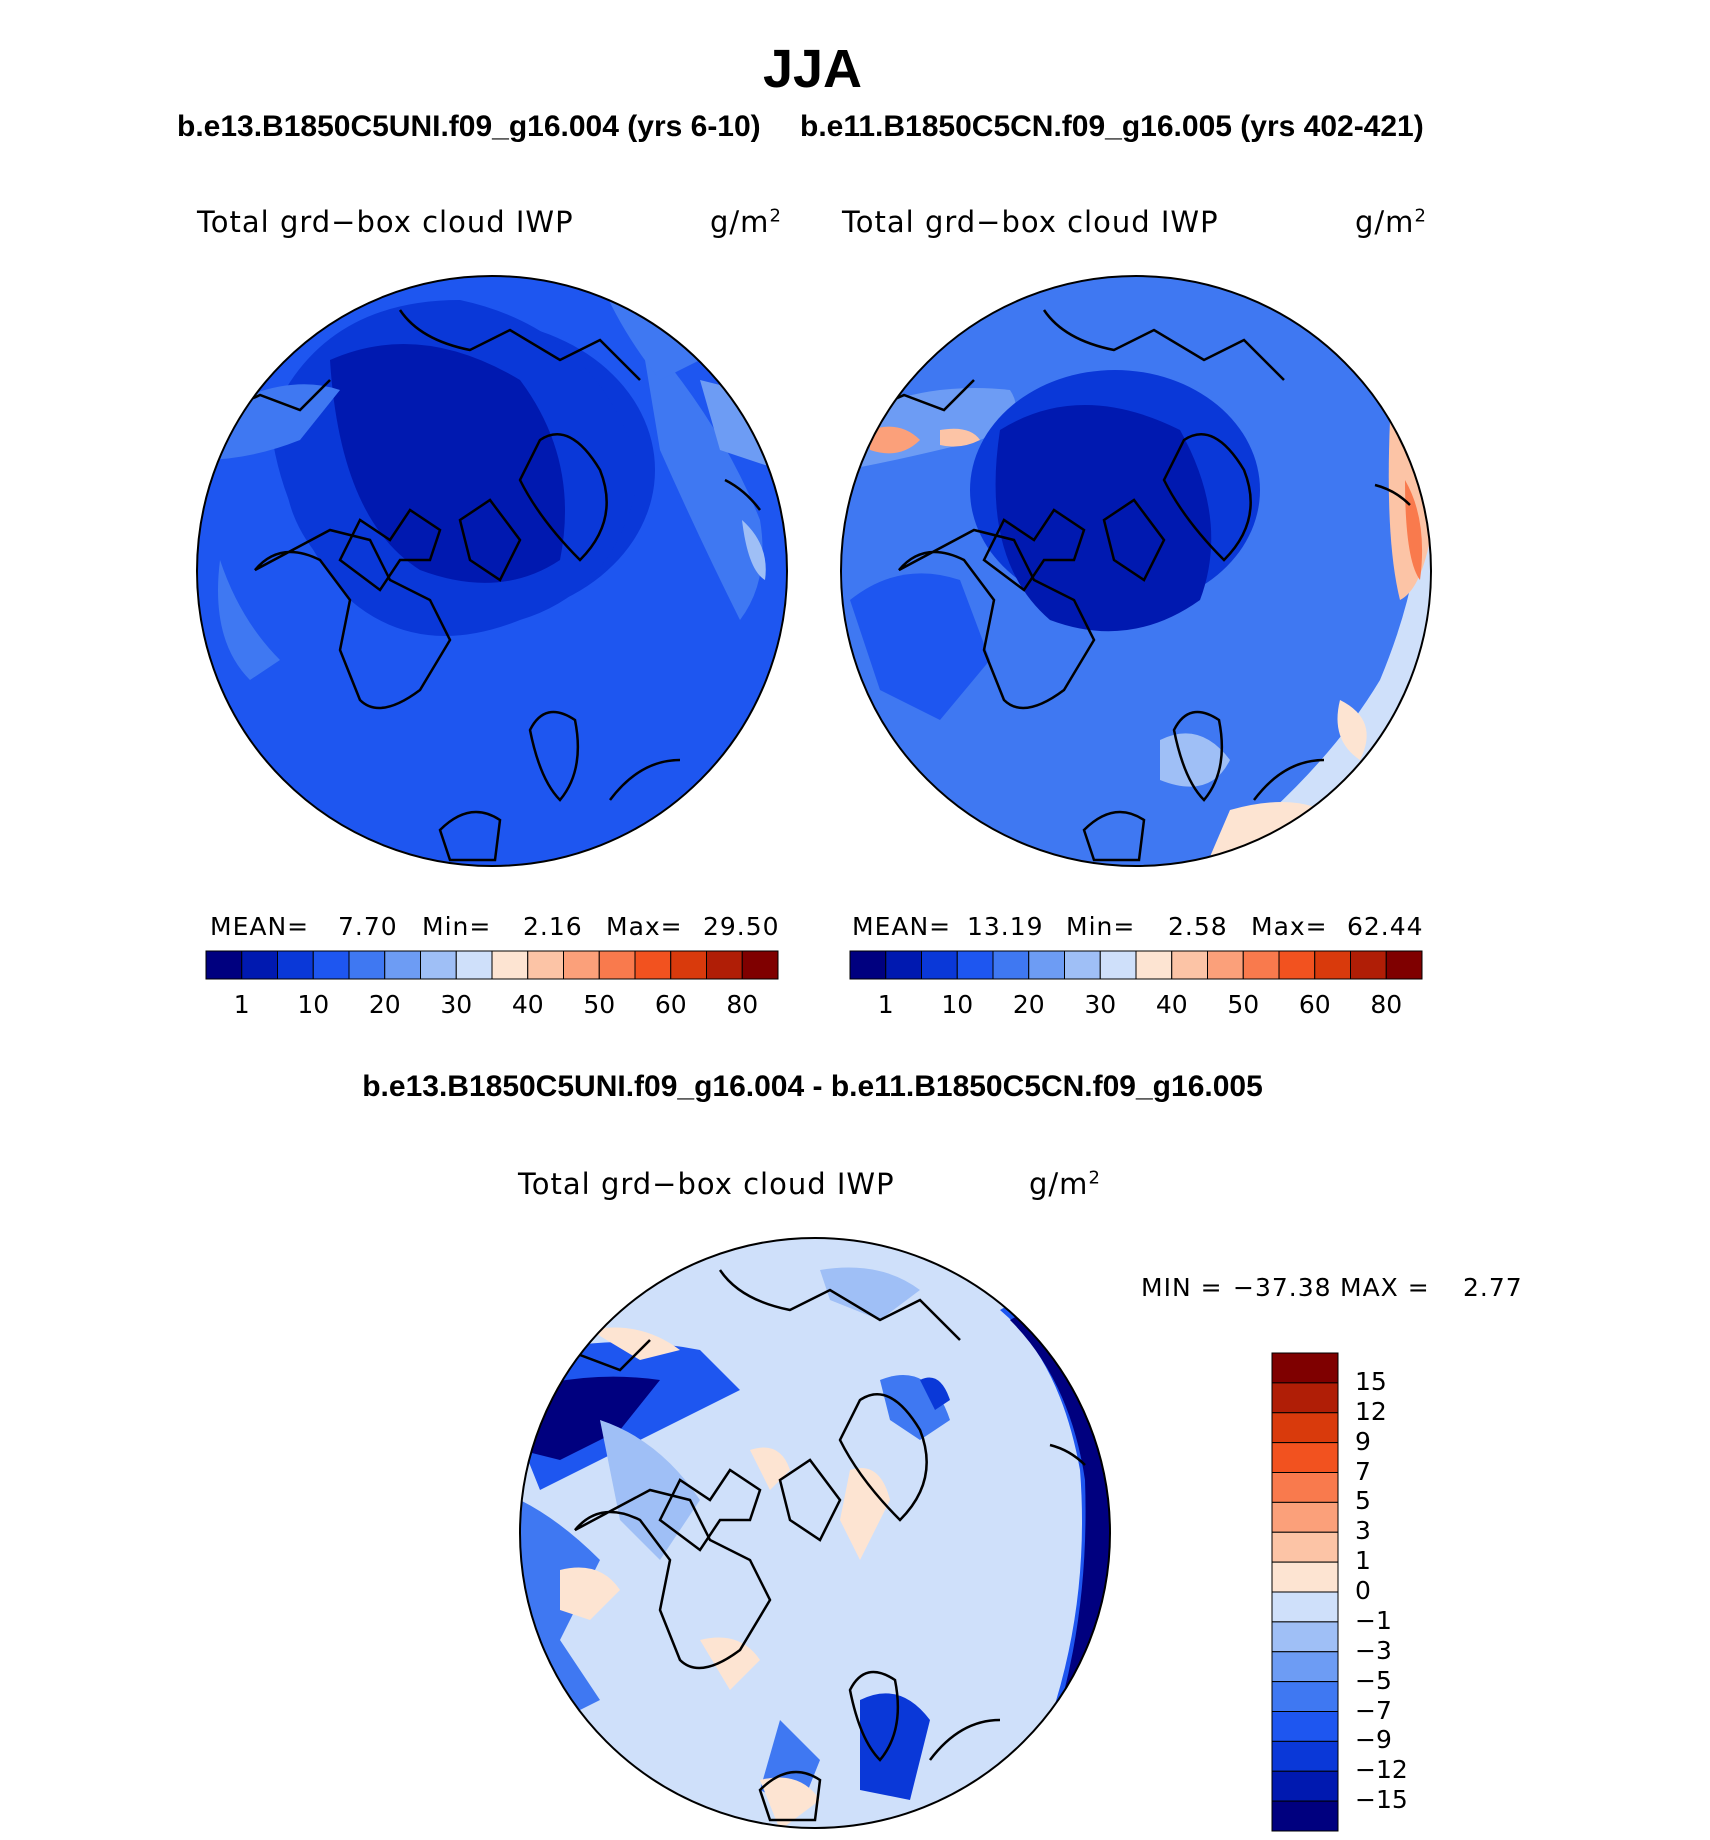  Describe the element at coordinates (803, 1545) in the screenshot. I see `difference-coastlines` at that location.